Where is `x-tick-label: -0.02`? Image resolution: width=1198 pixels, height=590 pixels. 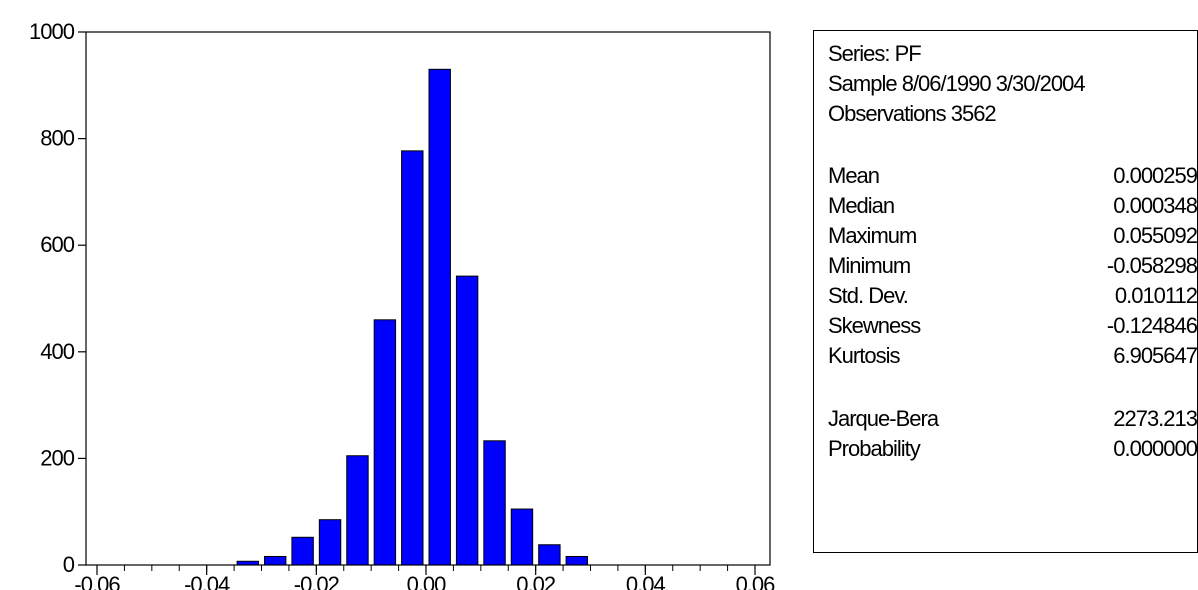 x-tick-label: -0.02 is located at coordinates (317, 581).